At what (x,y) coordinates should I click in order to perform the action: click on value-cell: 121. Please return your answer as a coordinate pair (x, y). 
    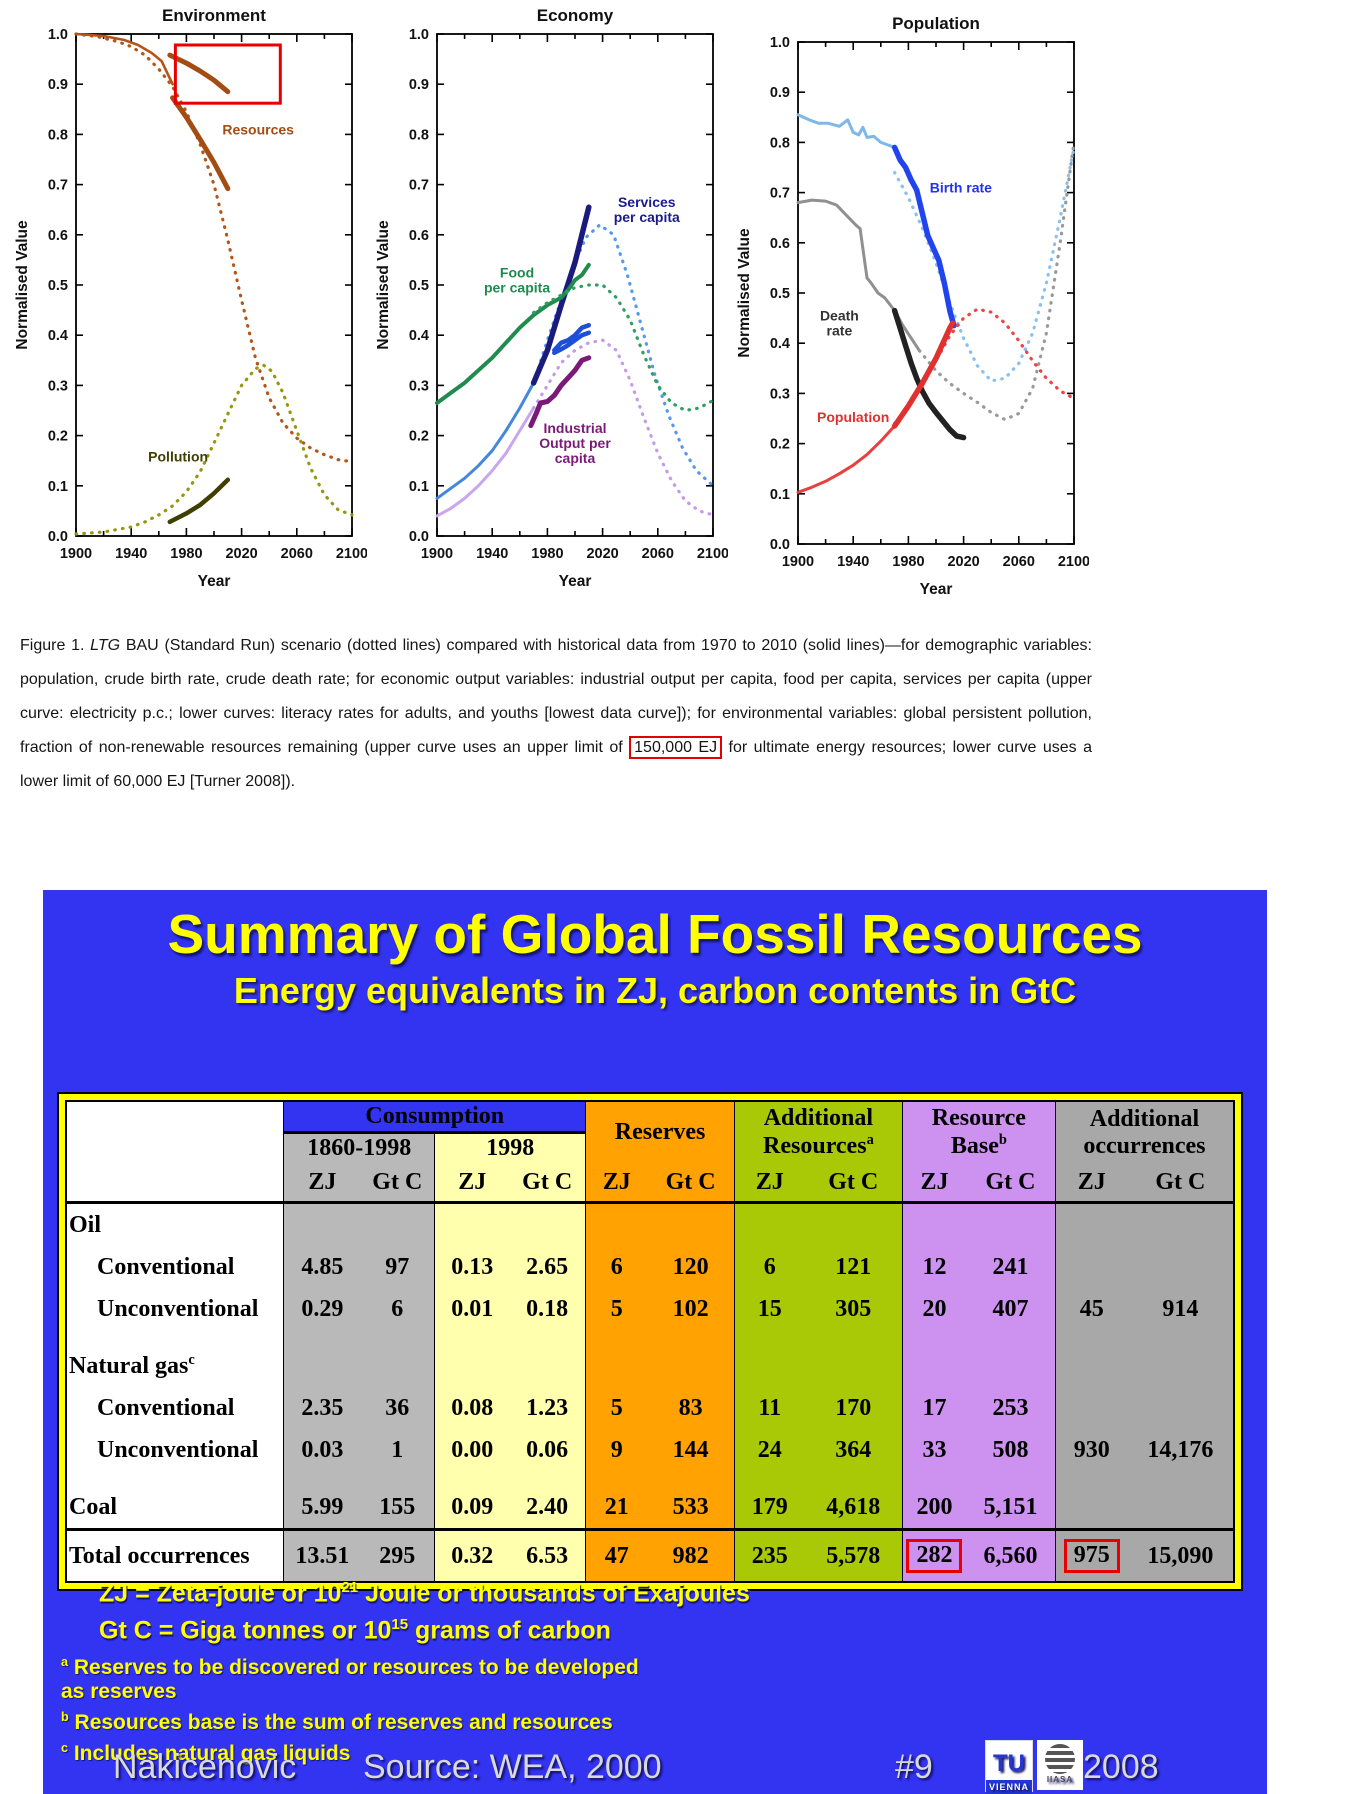
    Looking at the image, I should click on (853, 1267).